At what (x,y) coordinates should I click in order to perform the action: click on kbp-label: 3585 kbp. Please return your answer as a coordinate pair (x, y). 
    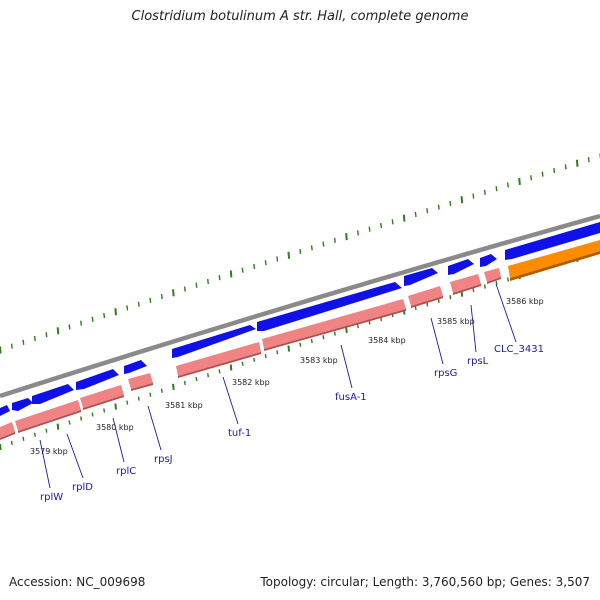
    Looking at the image, I should click on (456, 321).